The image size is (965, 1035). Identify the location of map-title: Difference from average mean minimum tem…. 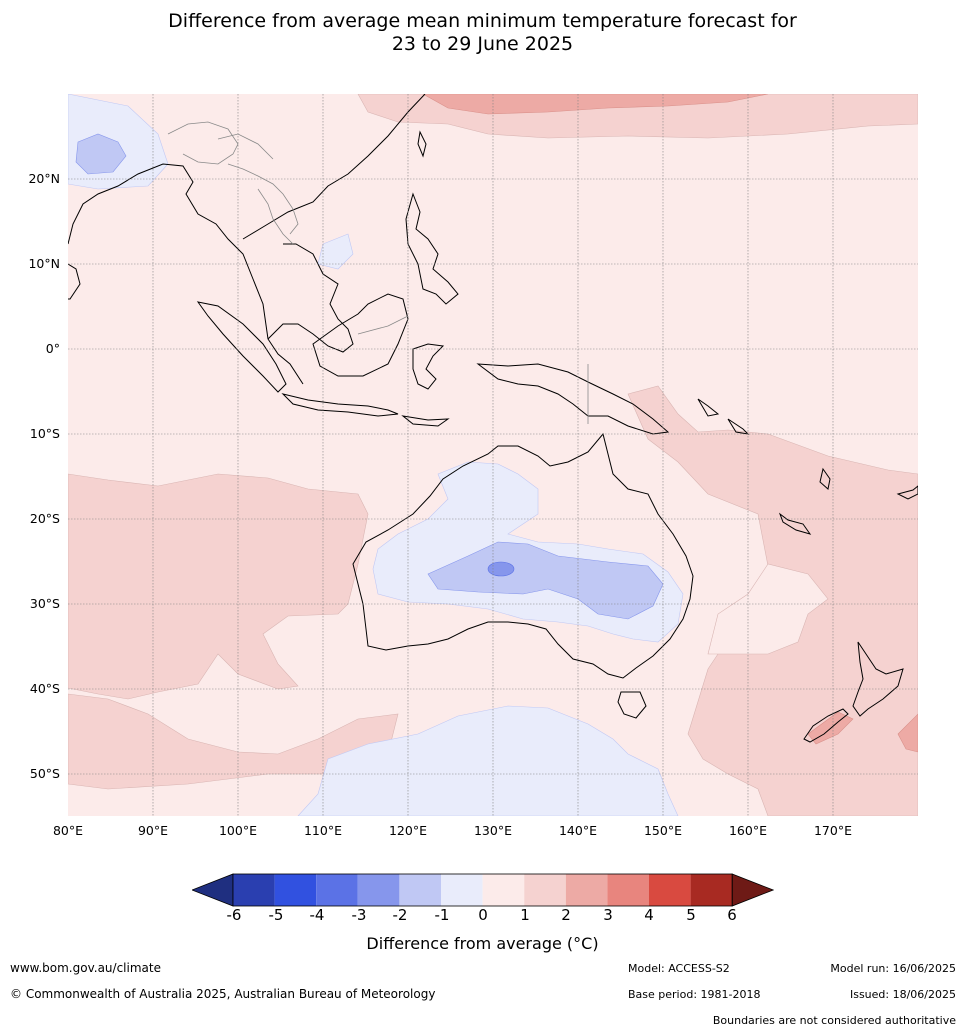
(482, 33).